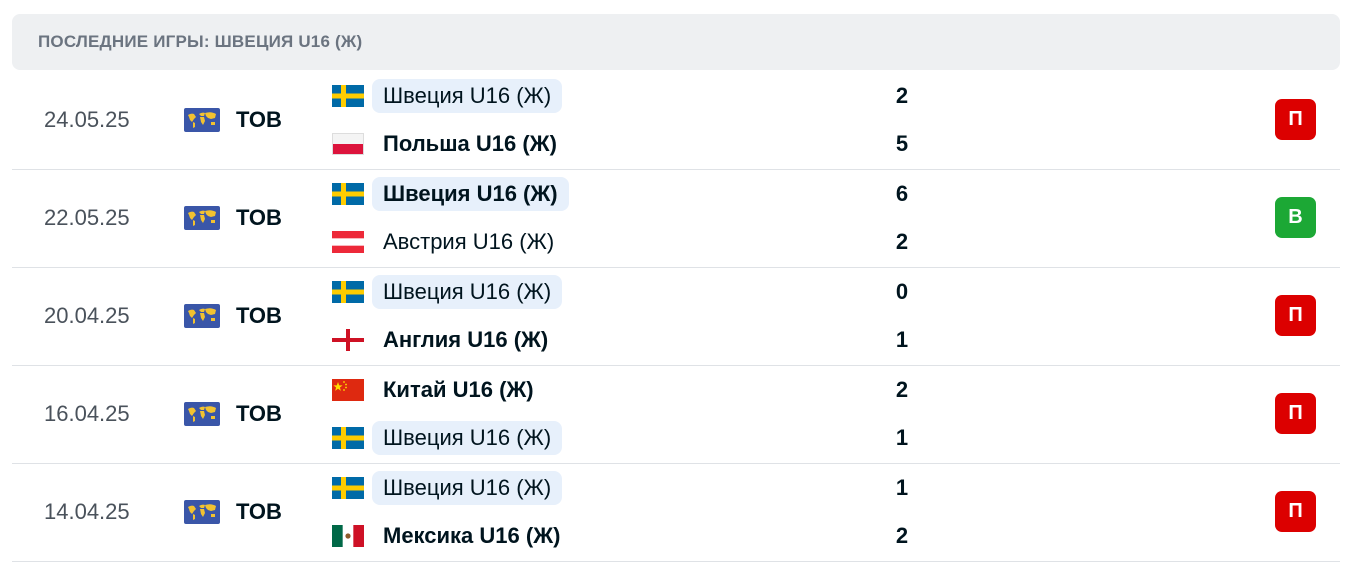  What do you see at coordinates (87, 413) in the screenshot?
I see `match-date: 16.04.25` at bounding box center [87, 413].